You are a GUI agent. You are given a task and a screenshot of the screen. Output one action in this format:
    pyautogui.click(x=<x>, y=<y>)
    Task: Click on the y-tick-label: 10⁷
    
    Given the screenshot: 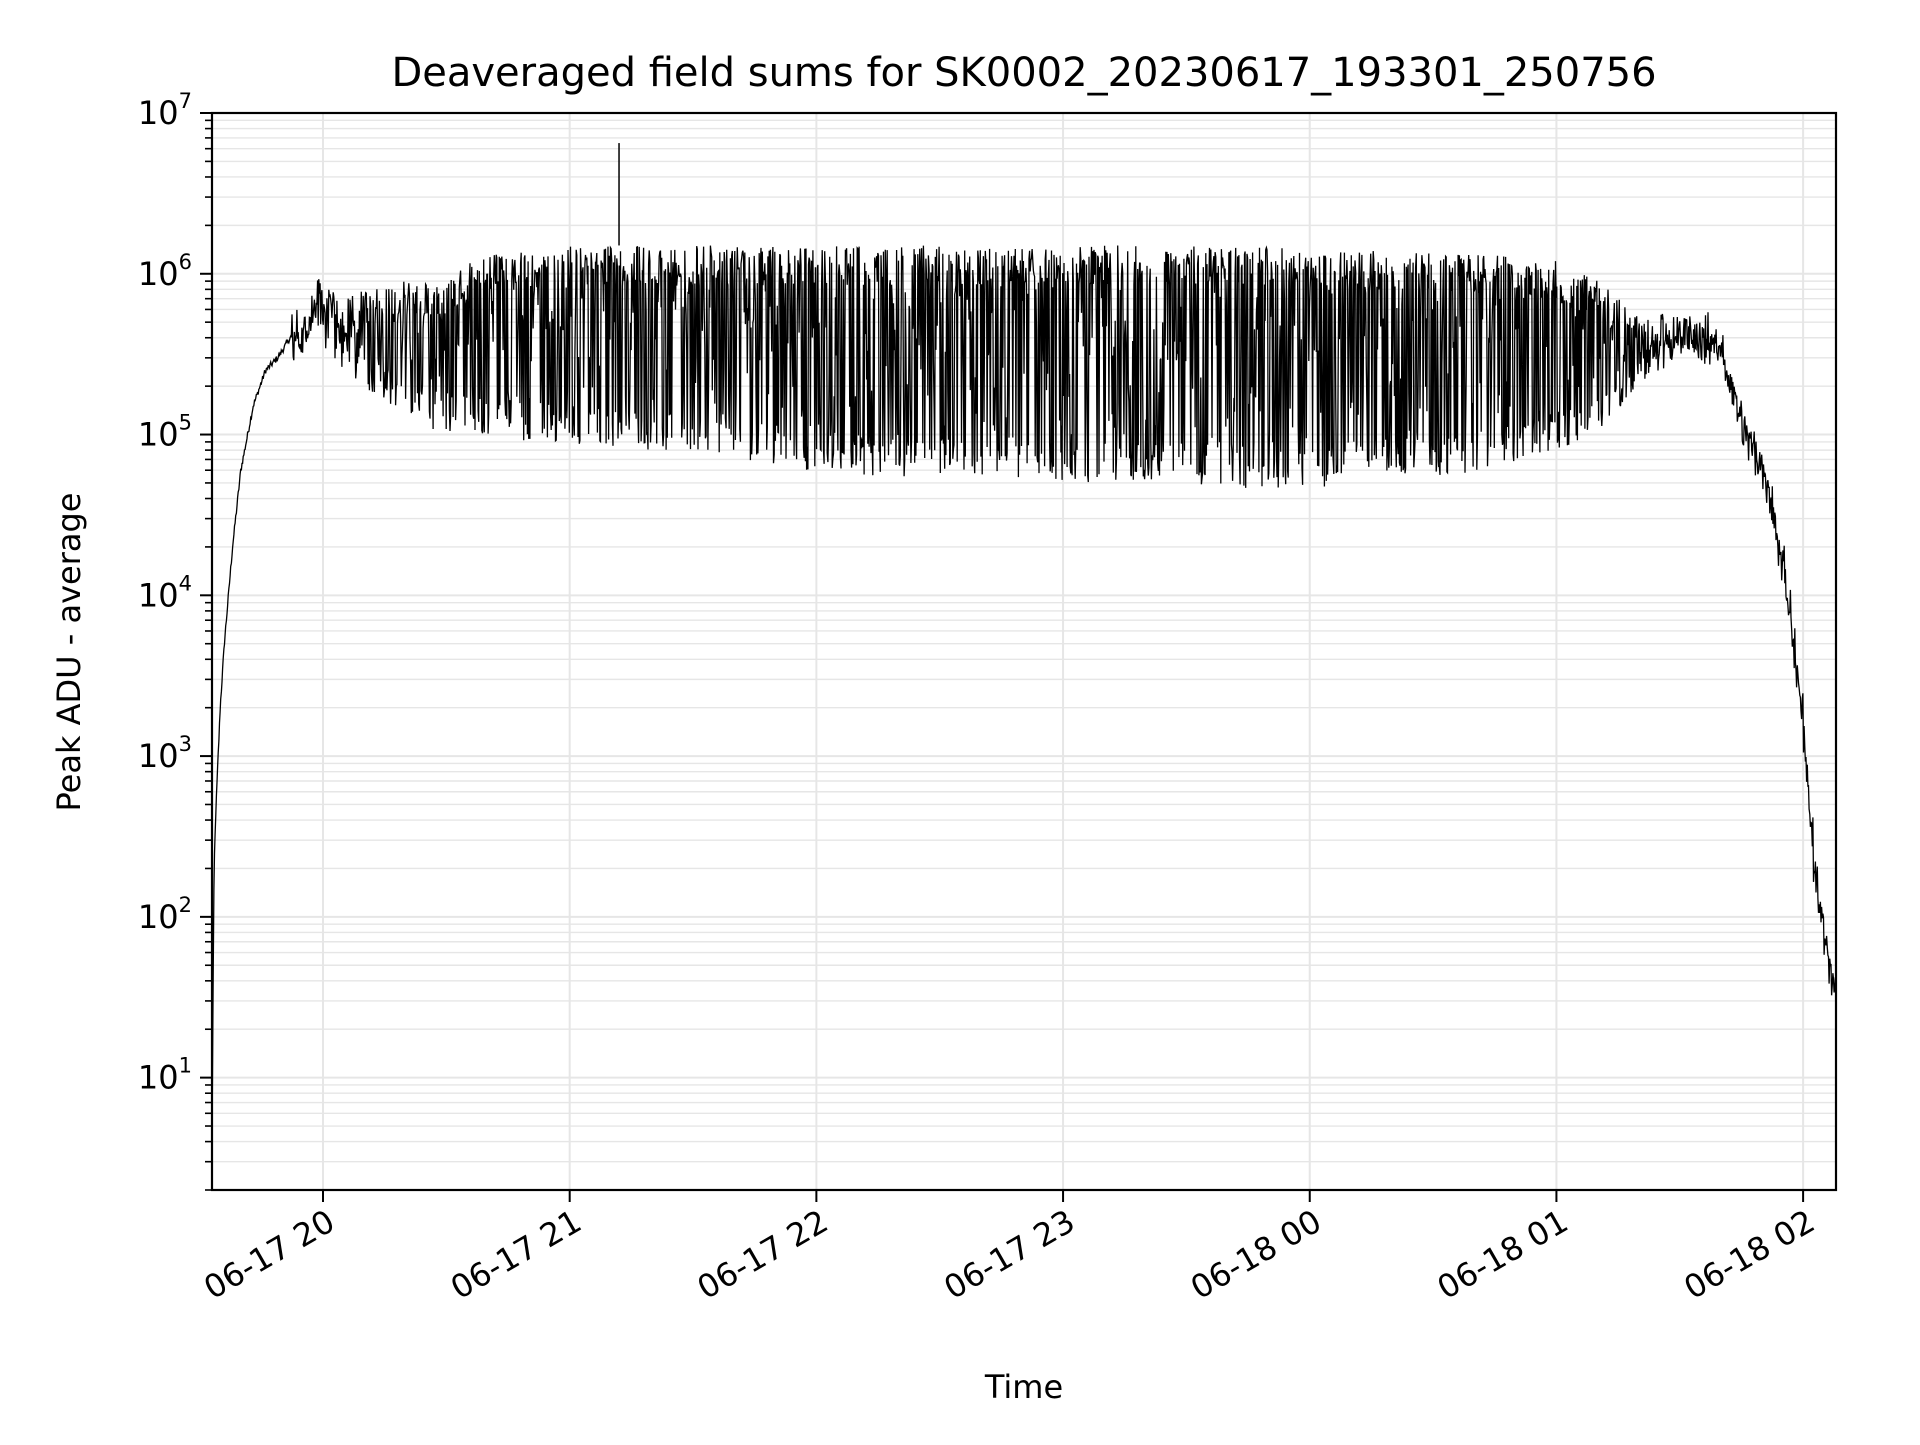 What is the action you would take?
    pyautogui.click(x=165, y=110)
    